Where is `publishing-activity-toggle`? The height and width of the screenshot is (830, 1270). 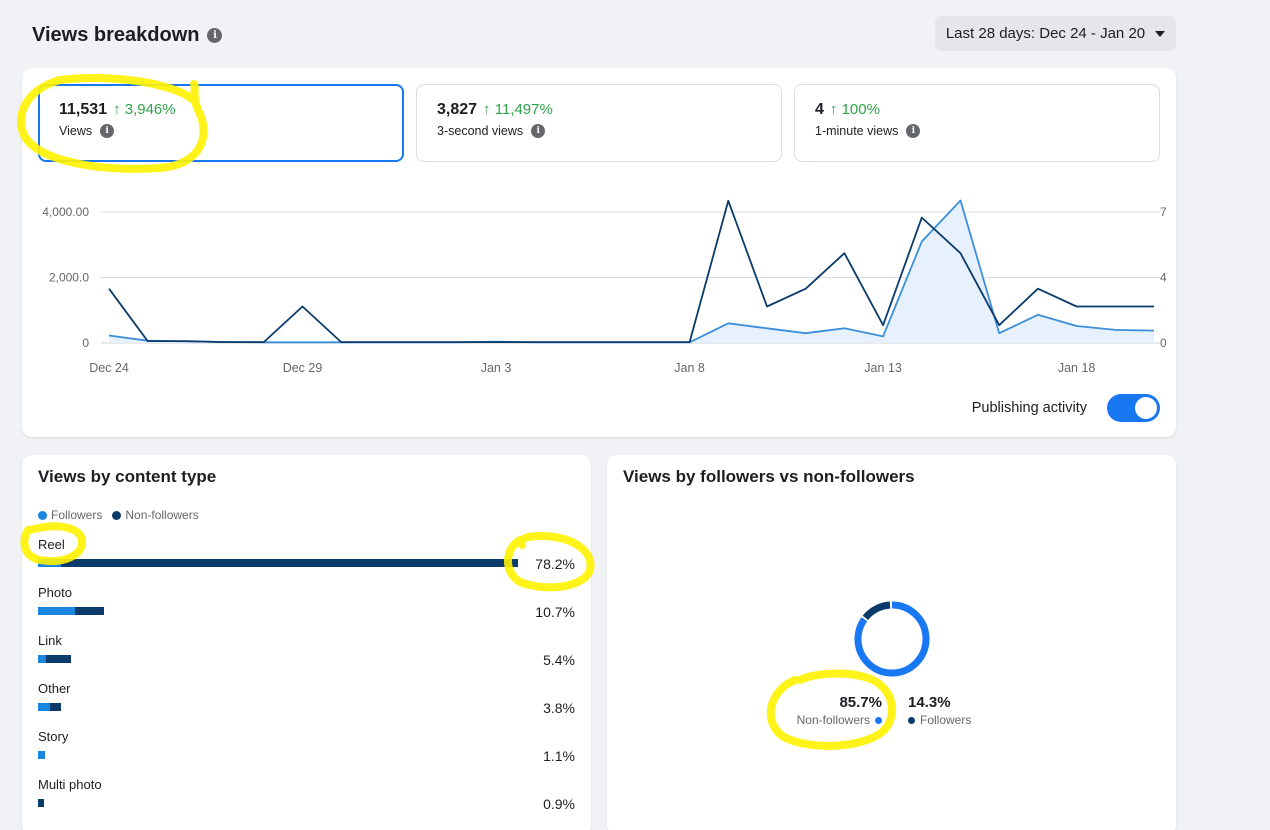
publishing-activity-toggle is located at coordinates (1133, 408).